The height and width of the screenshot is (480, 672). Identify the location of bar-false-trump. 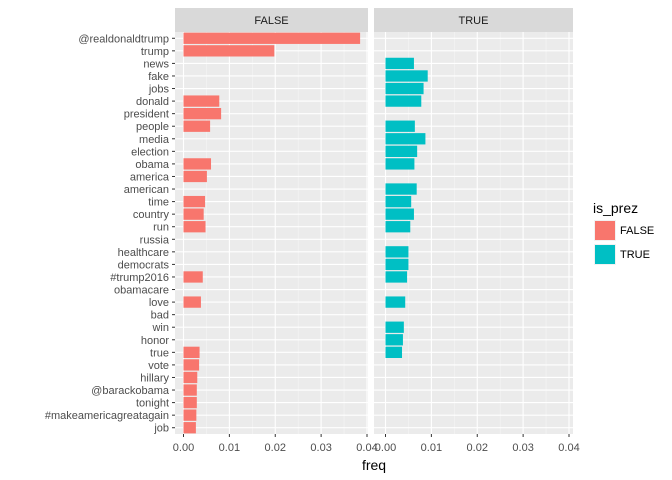
(229, 51).